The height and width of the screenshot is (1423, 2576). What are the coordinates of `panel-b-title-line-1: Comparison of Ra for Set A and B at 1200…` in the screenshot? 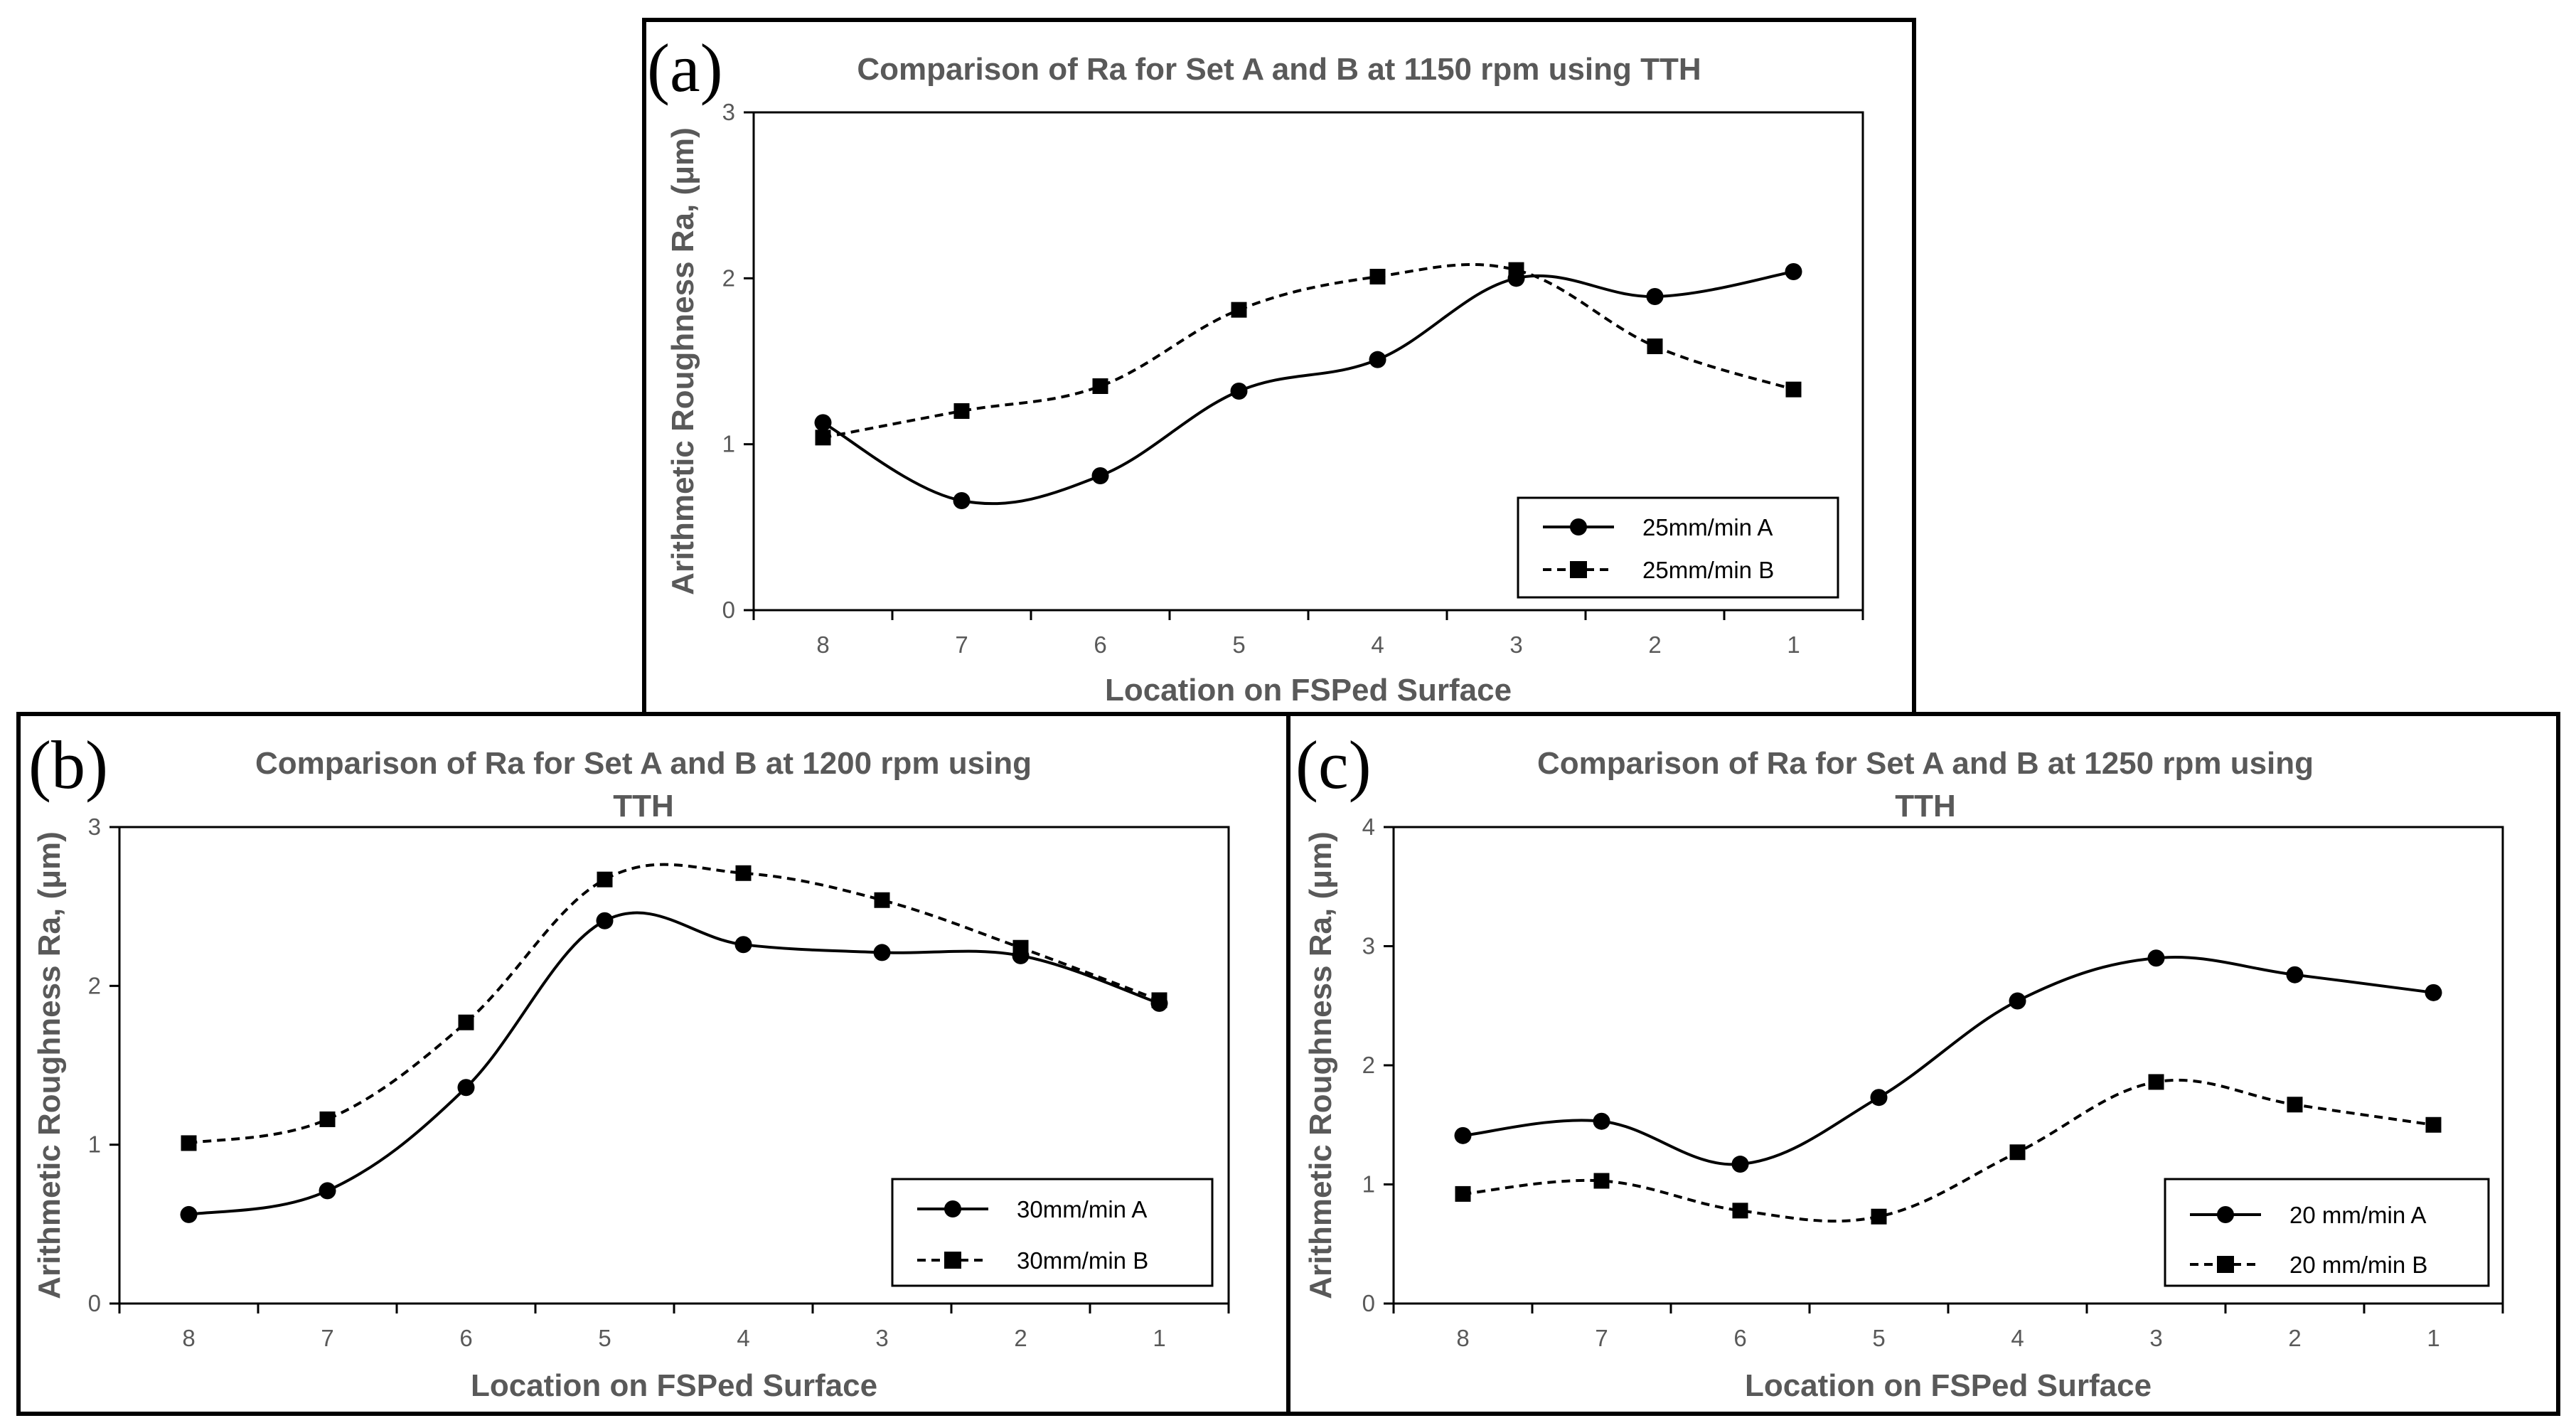 It's located at (643, 764).